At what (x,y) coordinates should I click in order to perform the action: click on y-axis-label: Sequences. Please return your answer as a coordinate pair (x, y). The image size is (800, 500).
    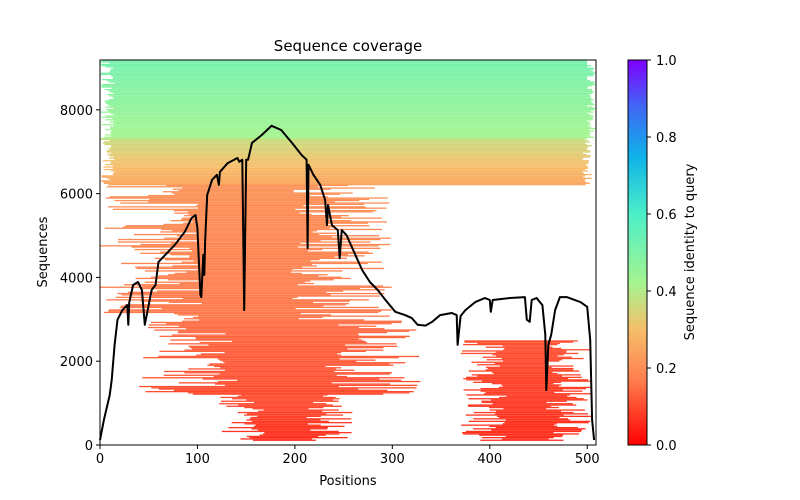
    Looking at the image, I should click on (43, 251).